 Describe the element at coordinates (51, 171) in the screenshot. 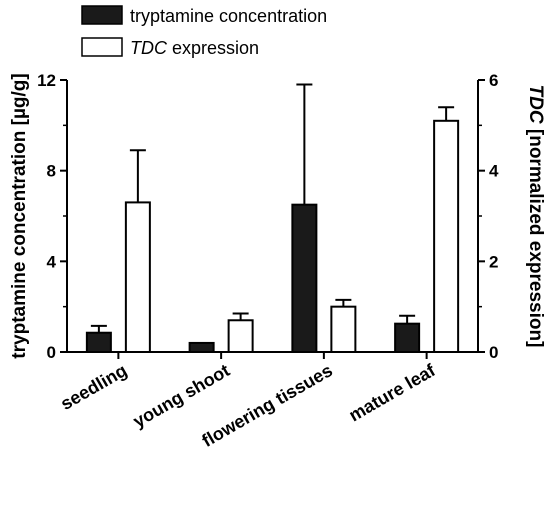

I see `left-tick-label: 8` at that location.